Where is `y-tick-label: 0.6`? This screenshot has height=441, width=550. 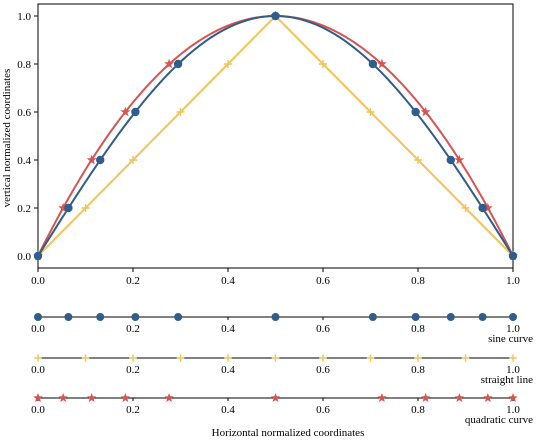
y-tick-label: 0.6 is located at coordinates (24, 113).